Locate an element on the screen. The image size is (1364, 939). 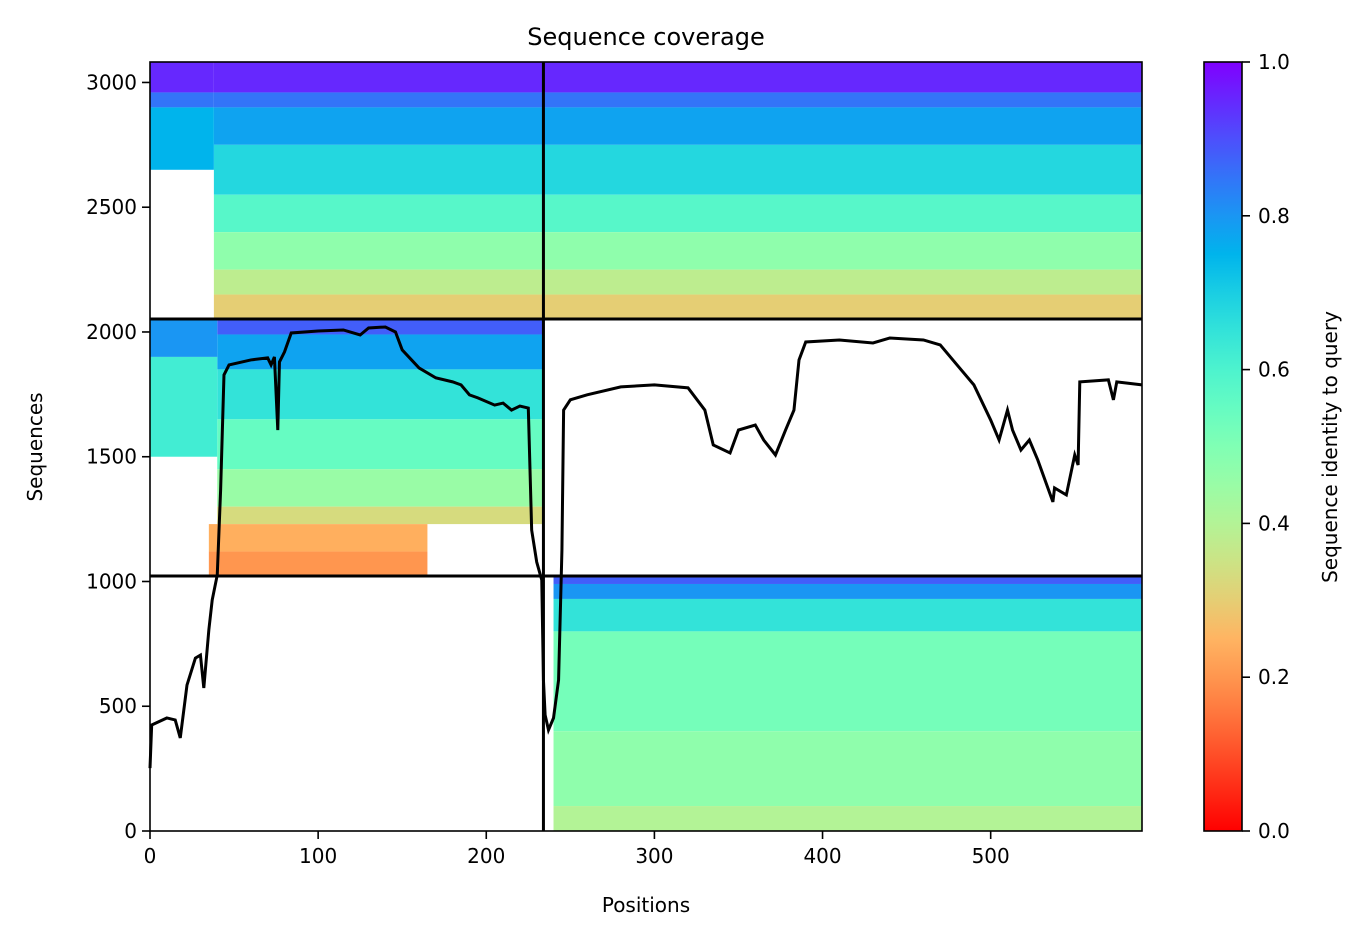
y-tick-label: 2500 is located at coordinates (111, 207).